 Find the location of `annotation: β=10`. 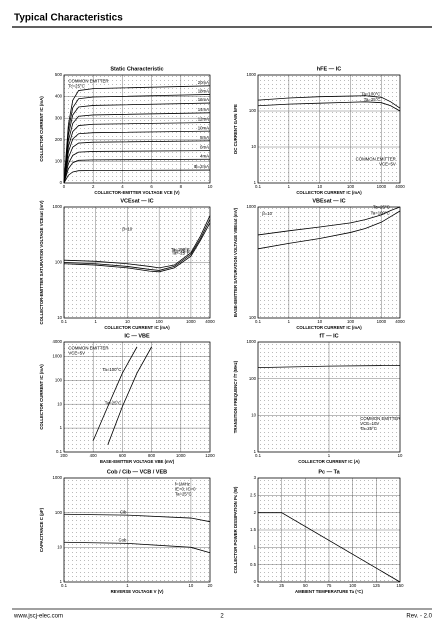

annotation: β=10 is located at coordinates (267, 213).